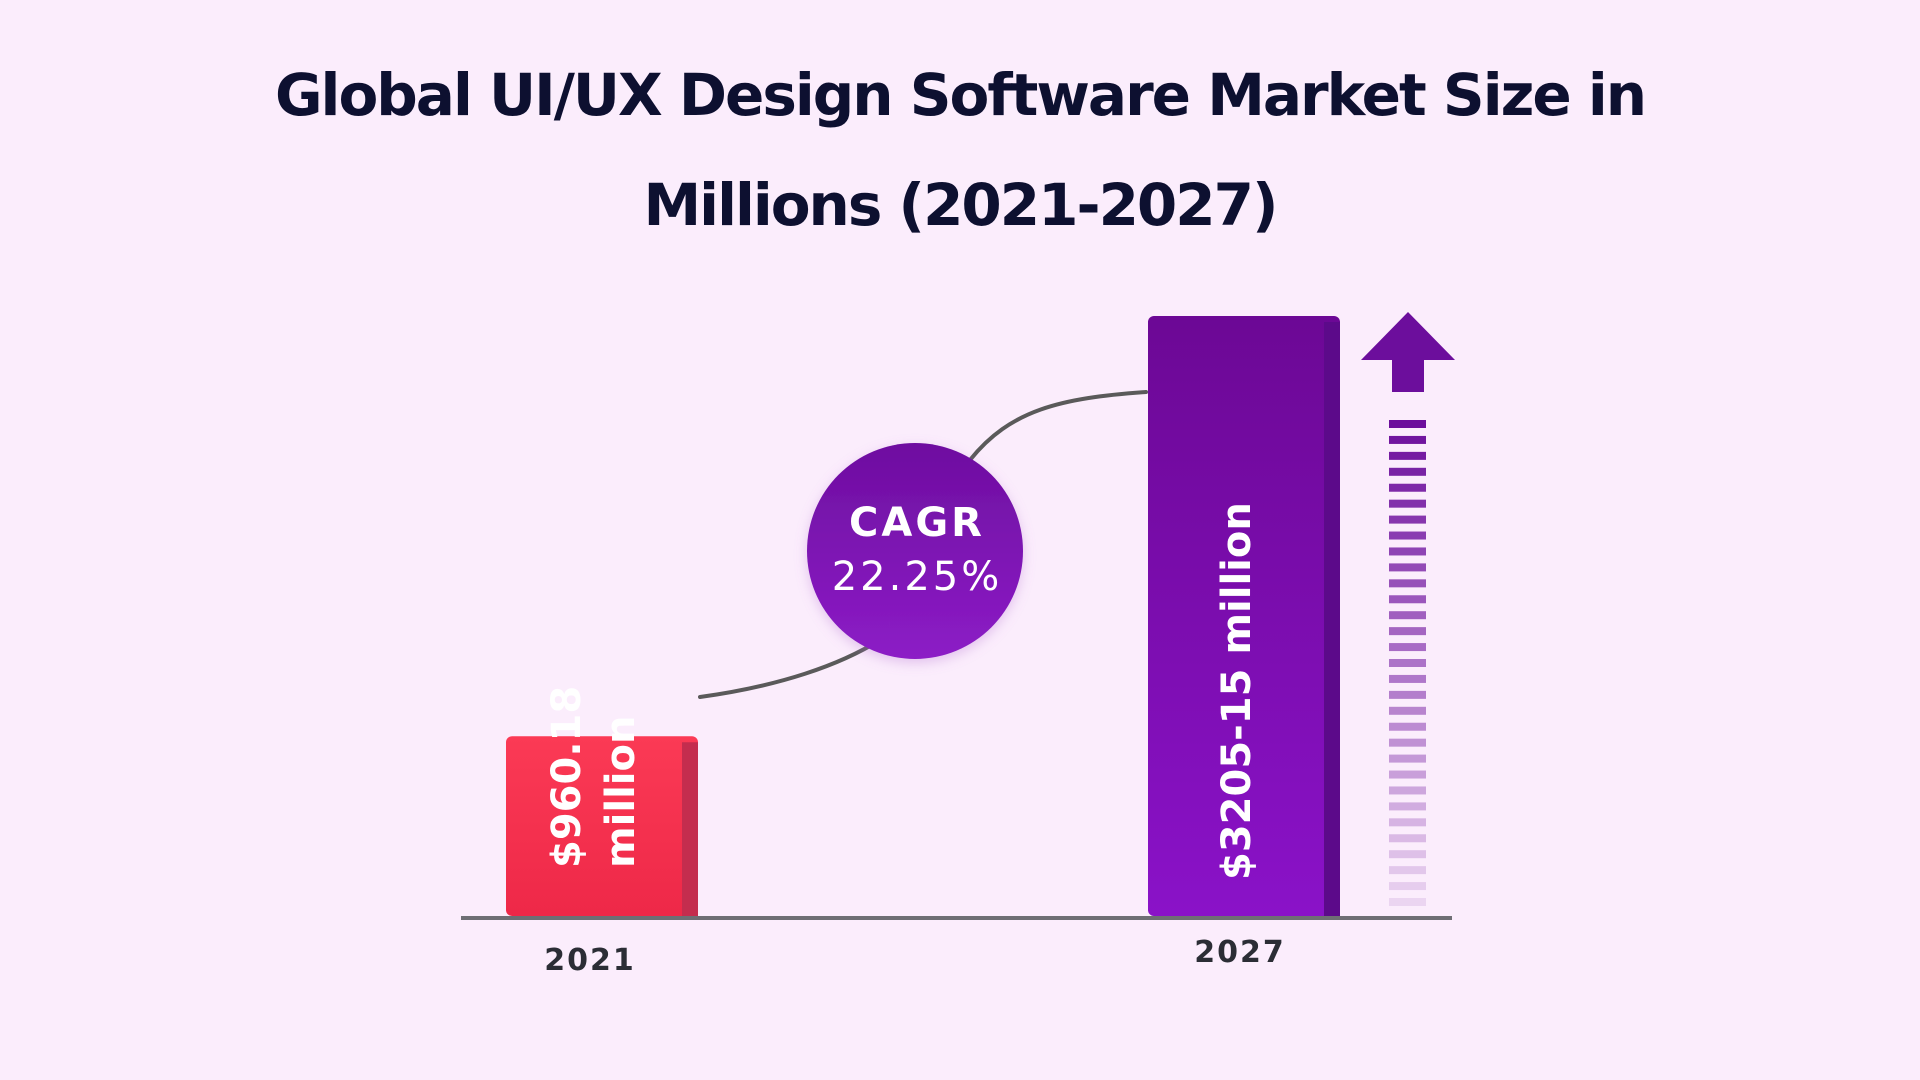 This screenshot has height=1080, width=1920. I want to click on bar-2027, so click(1244, 616).